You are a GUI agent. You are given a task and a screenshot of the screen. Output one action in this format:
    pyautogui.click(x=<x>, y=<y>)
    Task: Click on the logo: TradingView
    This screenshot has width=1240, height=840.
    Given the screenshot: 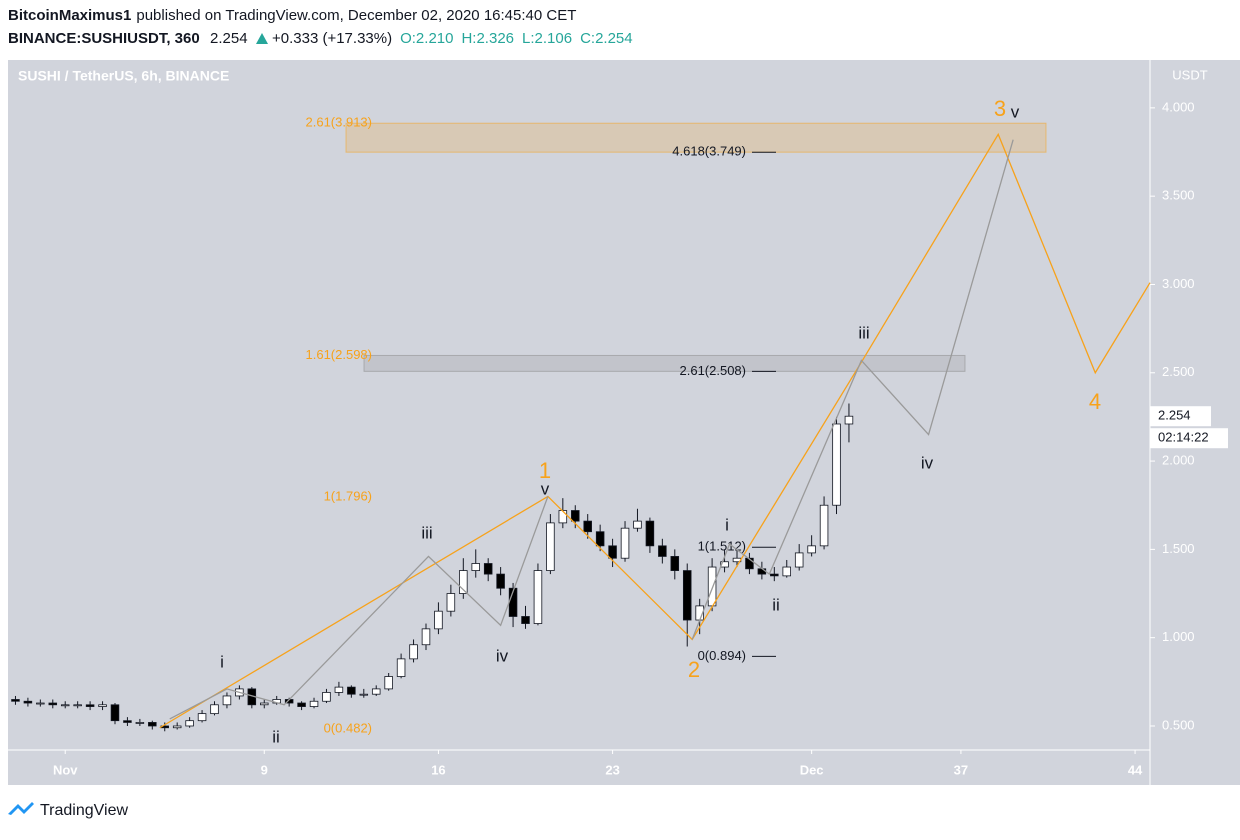 What is the action you would take?
    pyautogui.click(x=68, y=810)
    